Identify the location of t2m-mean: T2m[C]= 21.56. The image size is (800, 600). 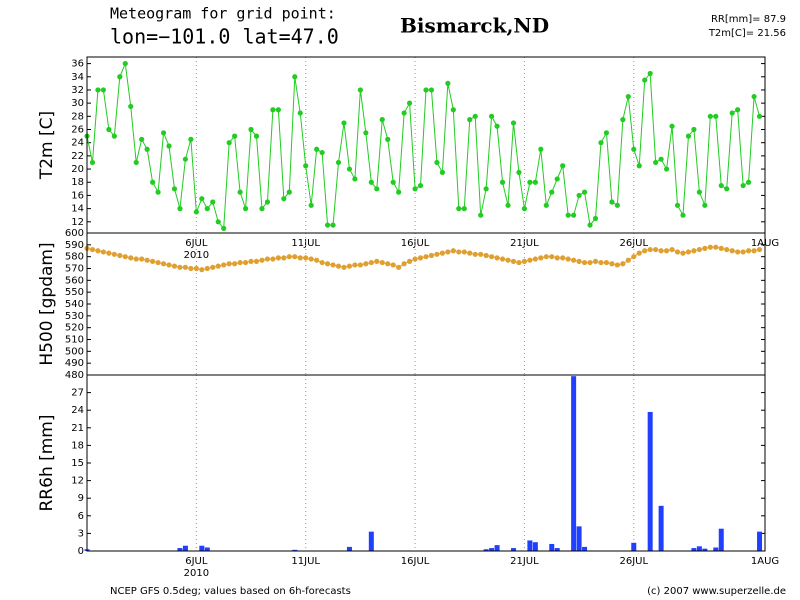
(747, 33).